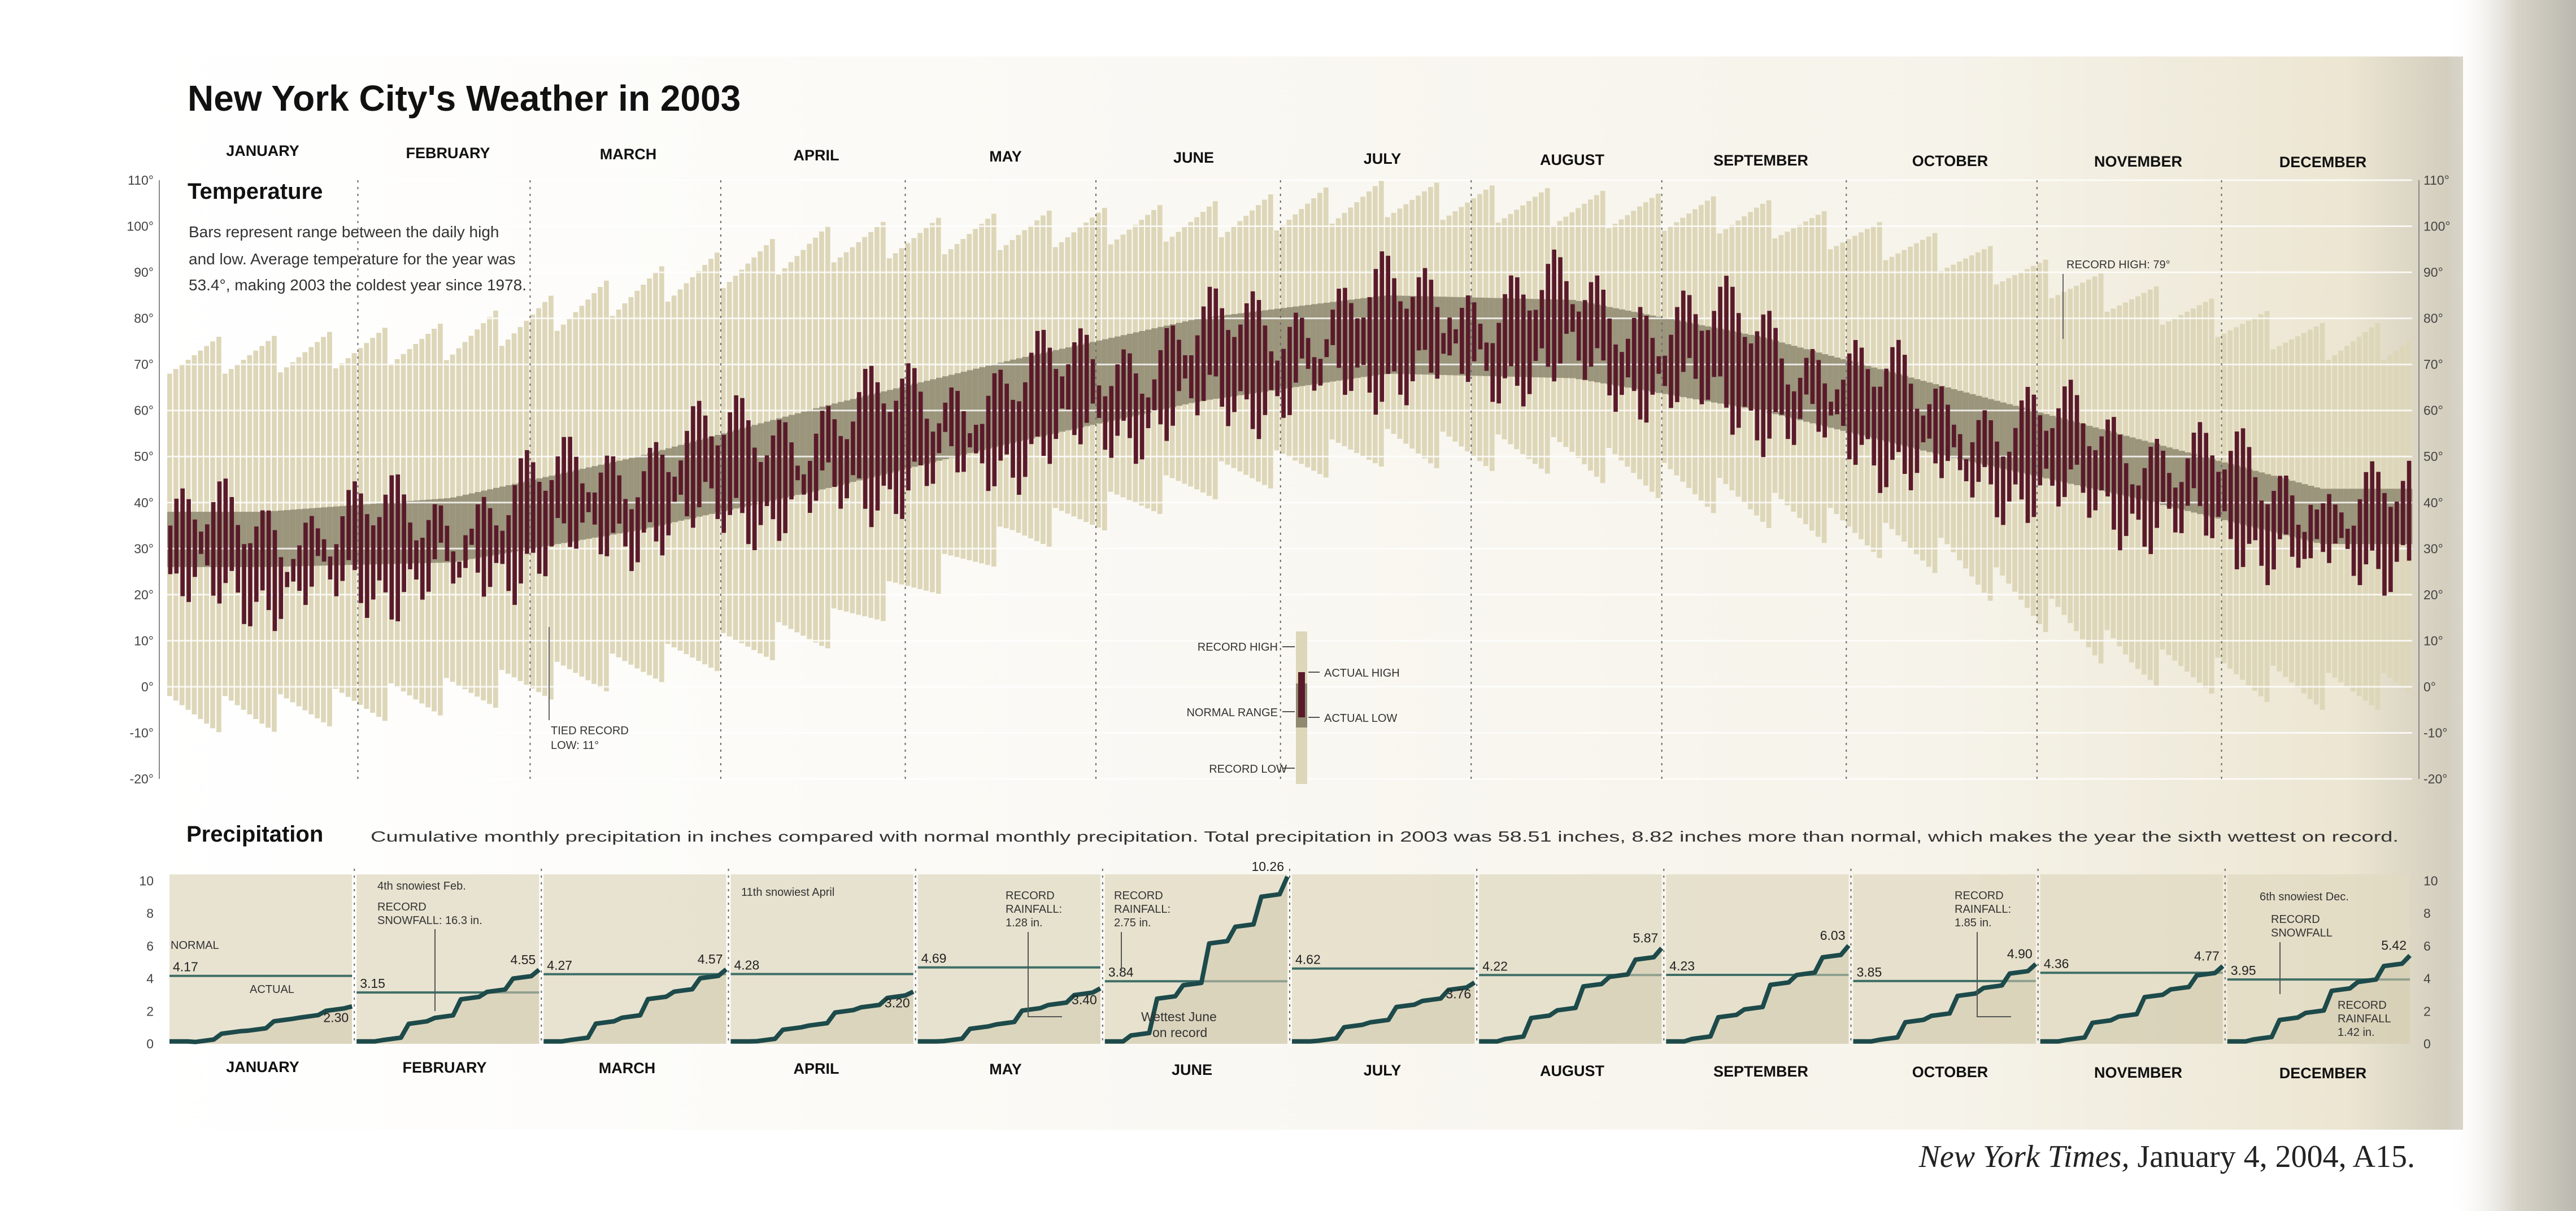 This screenshot has width=2576, height=1211. What do you see at coordinates (261, 959) in the screenshot?
I see `precip-panel: 4.17 2.30` at bounding box center [261, 959].